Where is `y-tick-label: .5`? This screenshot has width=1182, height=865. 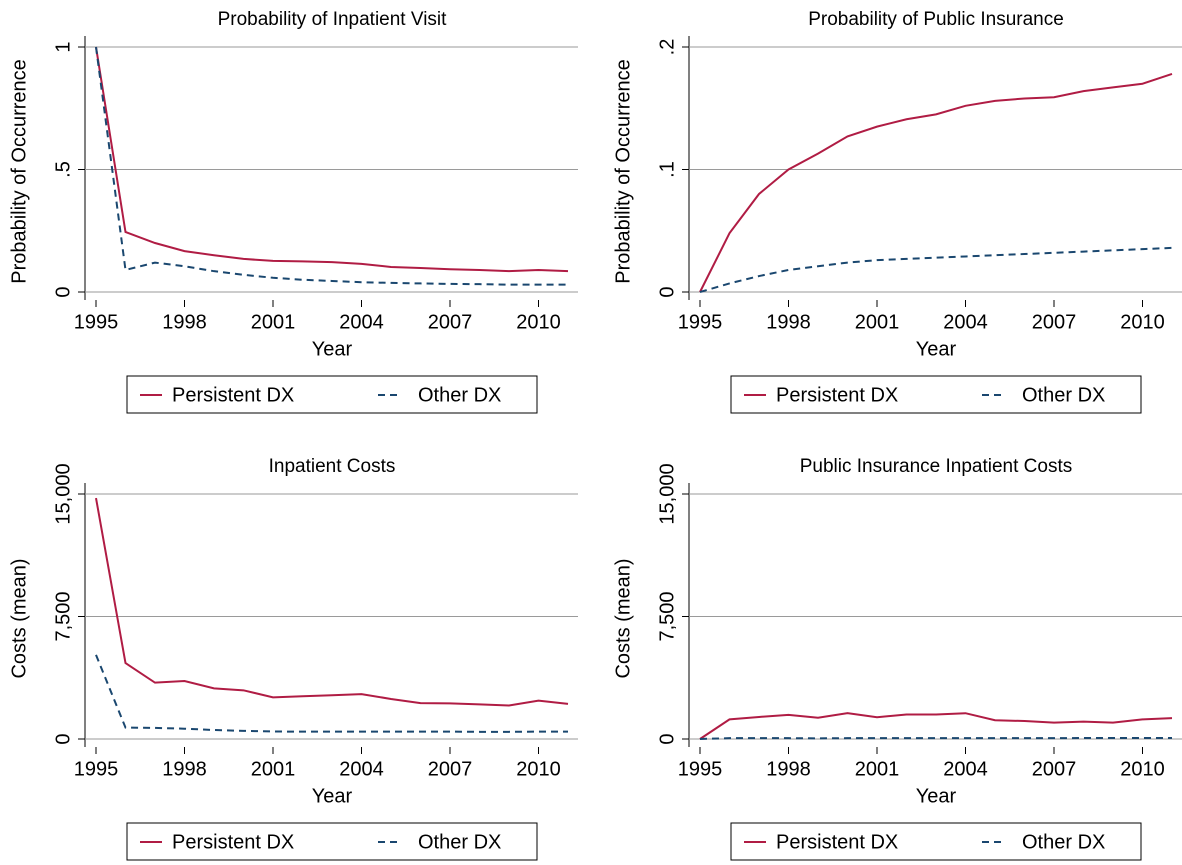
y-tick-label: .5 is located at coordinates (63, 169).